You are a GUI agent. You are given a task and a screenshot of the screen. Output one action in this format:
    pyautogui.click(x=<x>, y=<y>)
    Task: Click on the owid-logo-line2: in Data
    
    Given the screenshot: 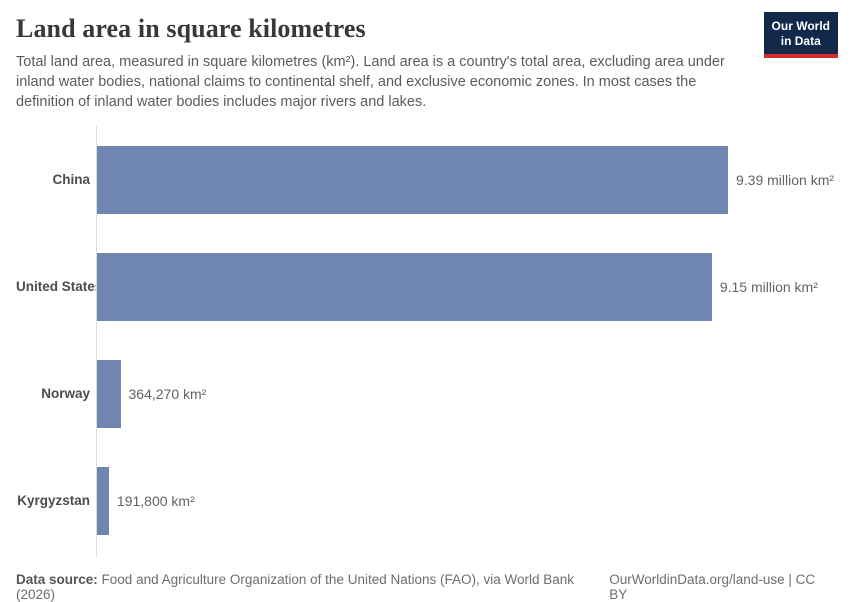 What is the action you would take?
    pyautogui.click(x=800, y=41)
    